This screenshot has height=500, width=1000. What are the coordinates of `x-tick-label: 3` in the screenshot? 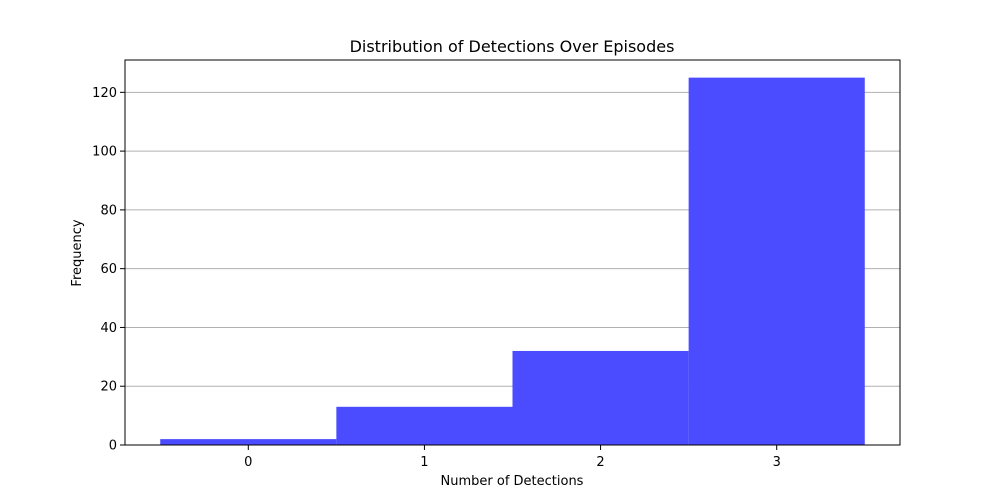 It's located at (777, 462).